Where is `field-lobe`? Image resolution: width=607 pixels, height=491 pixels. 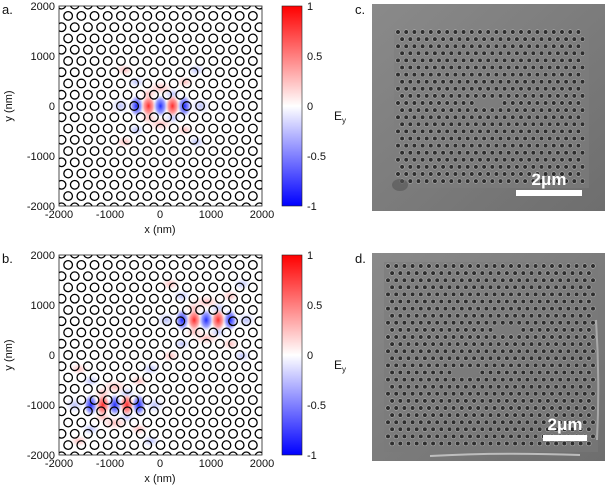
field-lobe is located at coordinates (138, 405).